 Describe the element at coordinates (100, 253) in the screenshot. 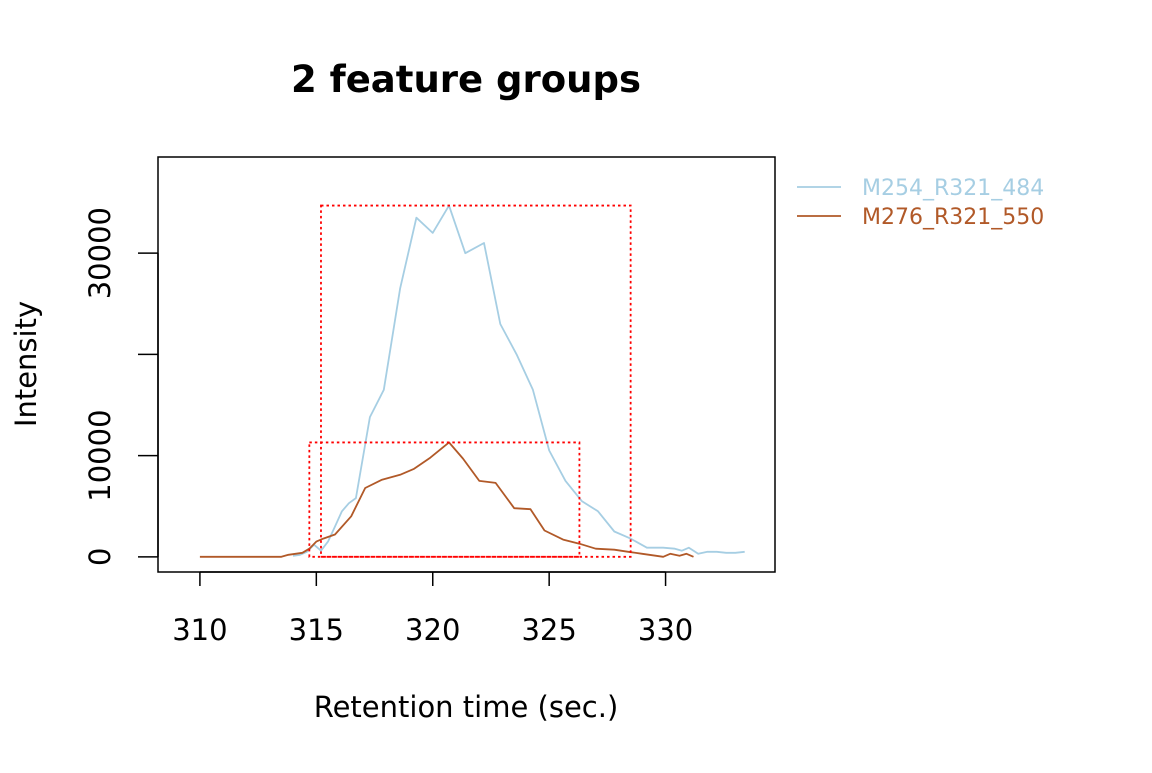

I see `y-tick-label: 30000` at that location.